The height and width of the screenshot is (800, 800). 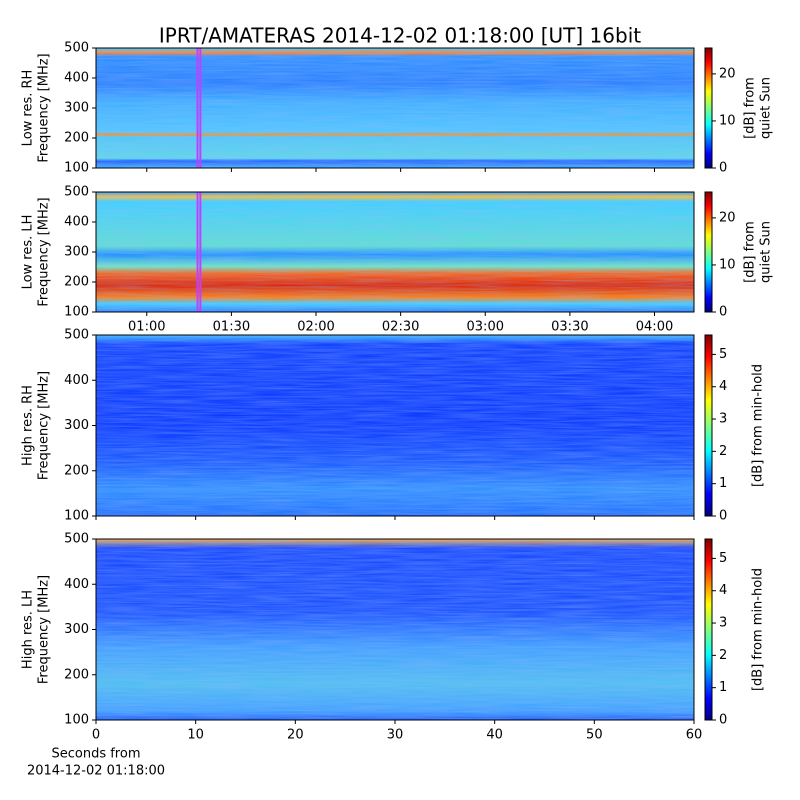 What do you see at coordinates (231, 327) in the screenshot?
I see `x-tick-label: 01:30` at bounding box center [231, 327].